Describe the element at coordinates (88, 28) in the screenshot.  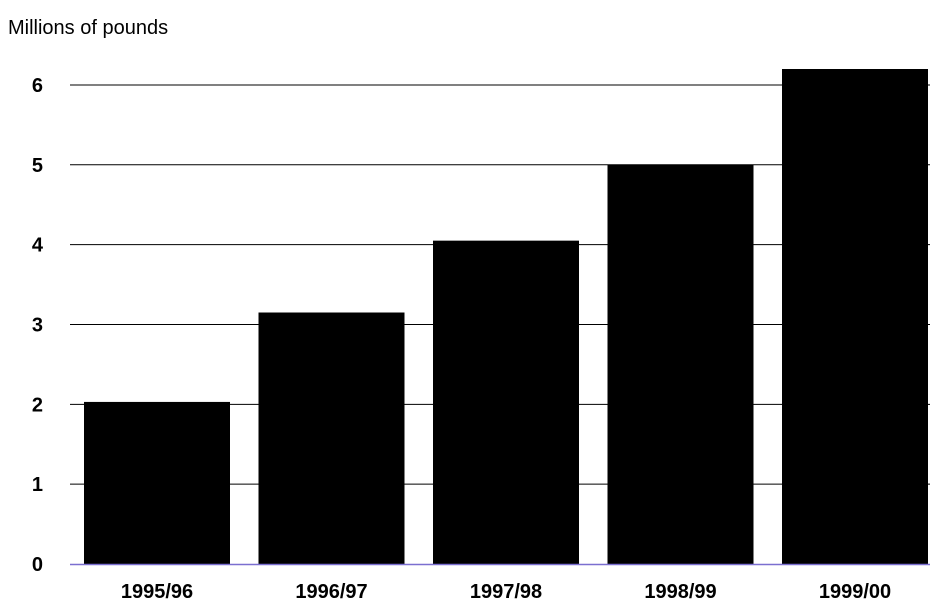
I see `y-axis-title: Millions of pounds` at that location.